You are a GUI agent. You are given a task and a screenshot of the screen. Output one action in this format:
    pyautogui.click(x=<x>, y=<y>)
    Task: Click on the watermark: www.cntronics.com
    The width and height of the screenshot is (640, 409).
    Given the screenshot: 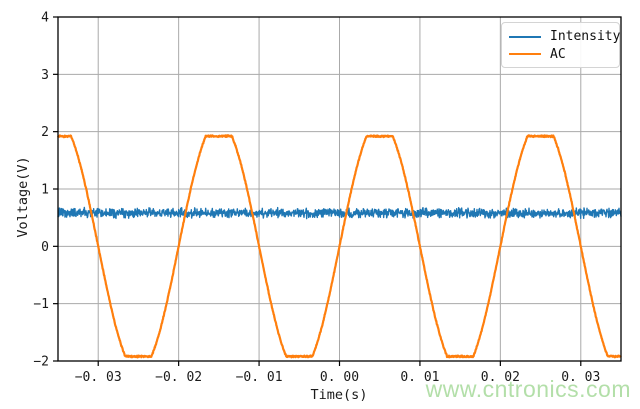 What is the action you would take?
    pyautogui.click(x=528, y=389)
    